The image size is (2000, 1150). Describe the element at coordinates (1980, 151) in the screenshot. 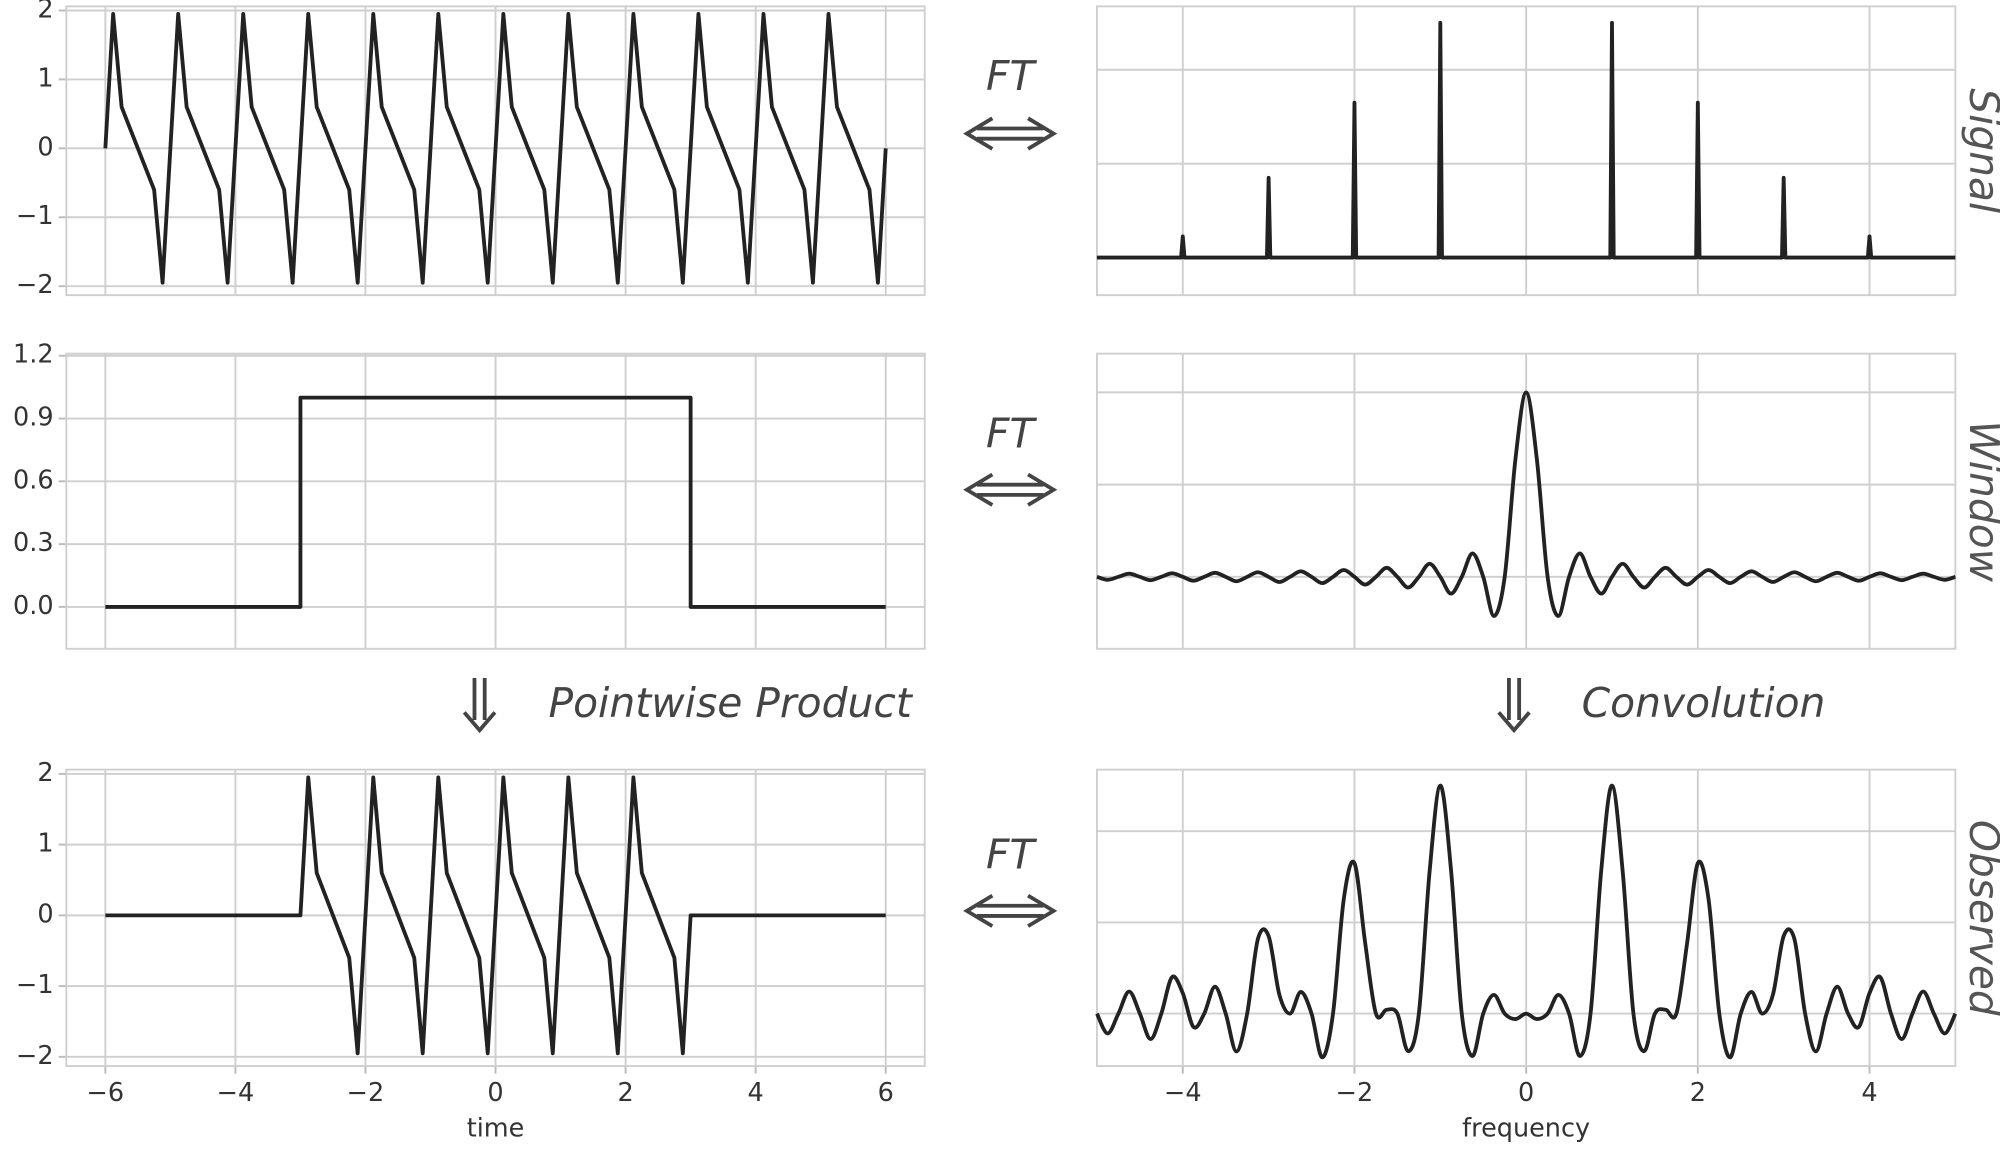

I see `row-label: Signal` at that location.